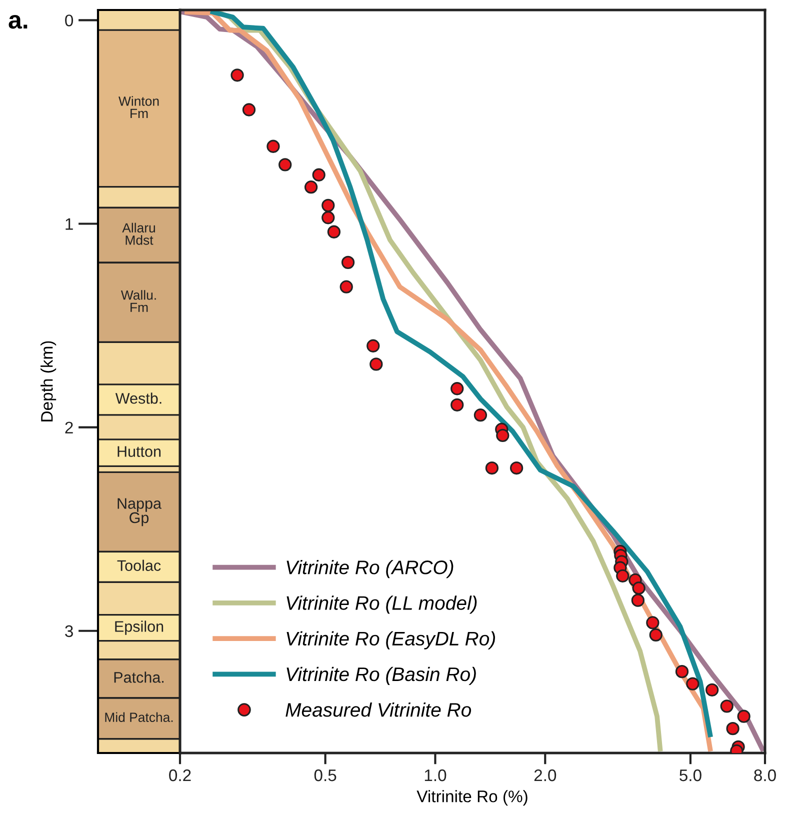 The height and width of the screenshot is (829, 785). What do you see at coordinates (69, 224) in the screenshot?
I see `y-tick-label: 1` at bounding box center [69, 224].